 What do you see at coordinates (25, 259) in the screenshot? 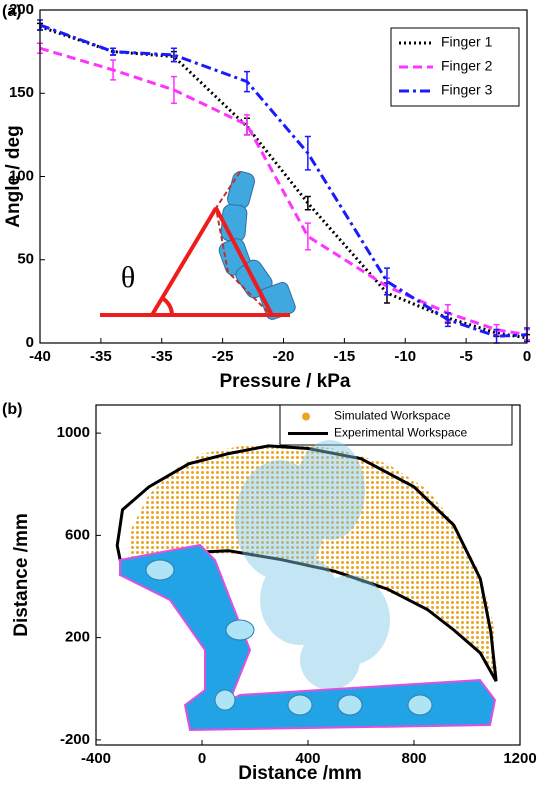
I see `y-tick-label: 50` at bounding box center [25, 259].